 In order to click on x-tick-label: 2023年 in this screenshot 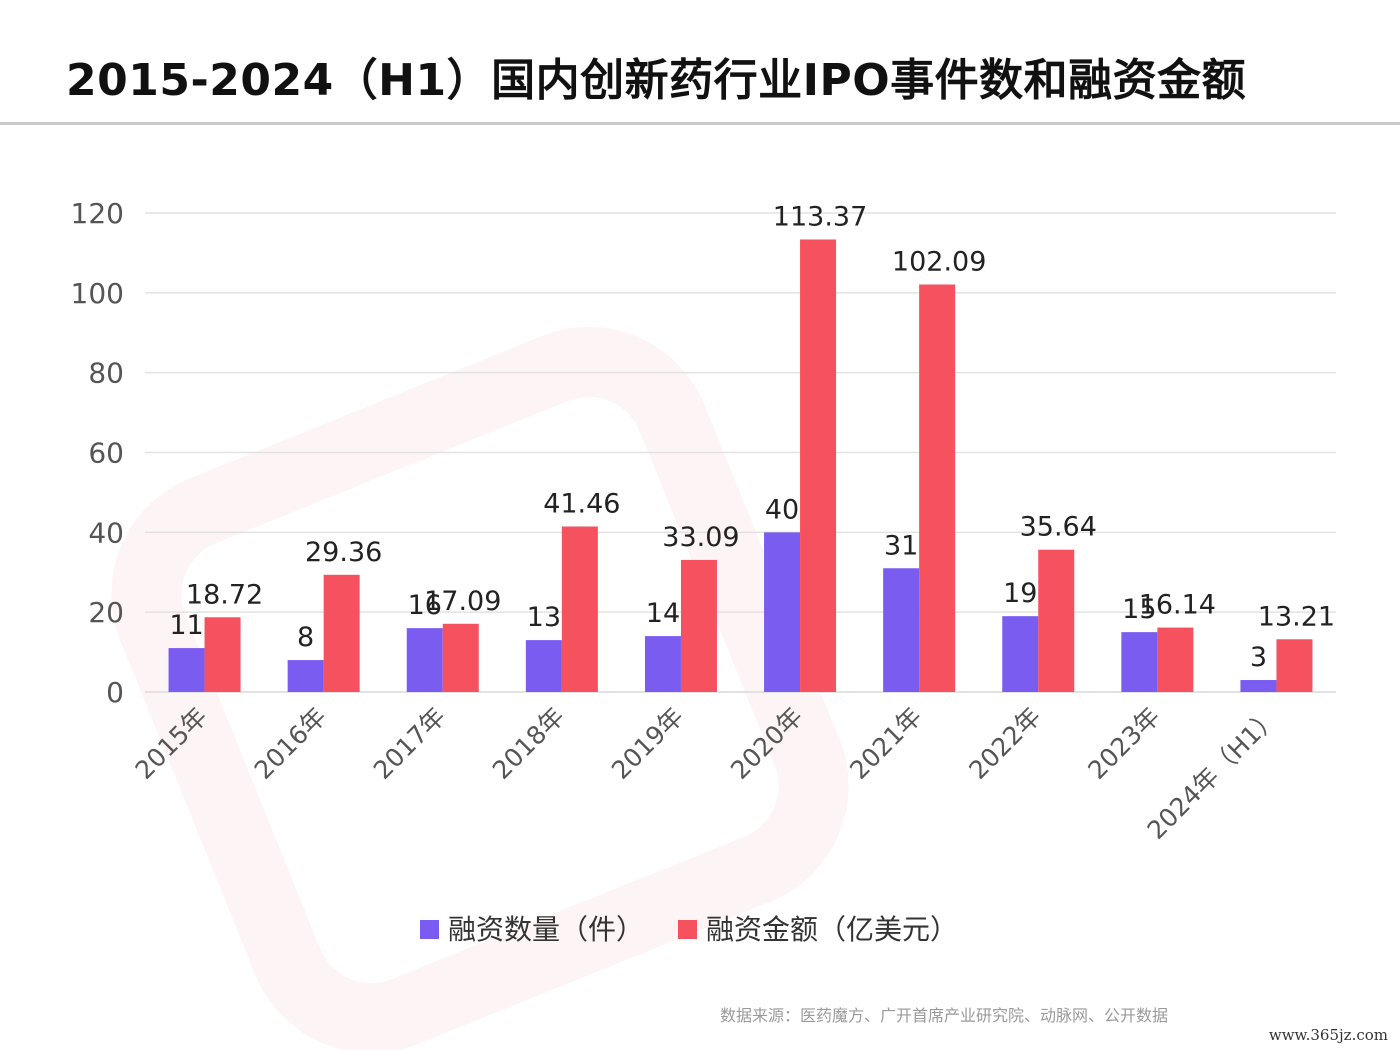, I will do `click(1123, 743)`.